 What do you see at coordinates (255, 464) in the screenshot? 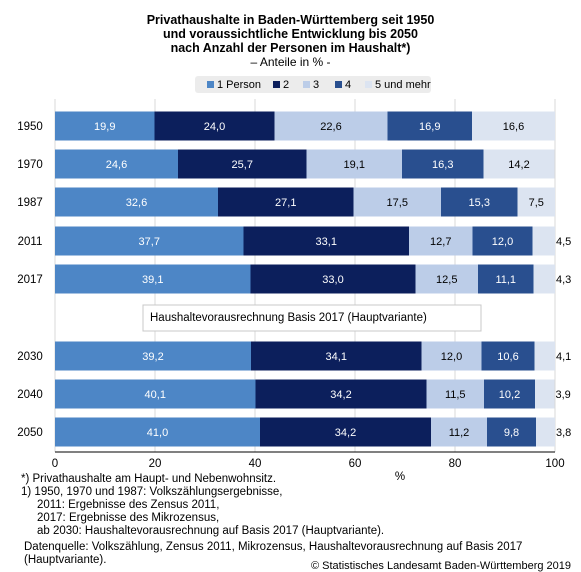
I see `x-tick-label: 40` at bounding box center [255, 464].